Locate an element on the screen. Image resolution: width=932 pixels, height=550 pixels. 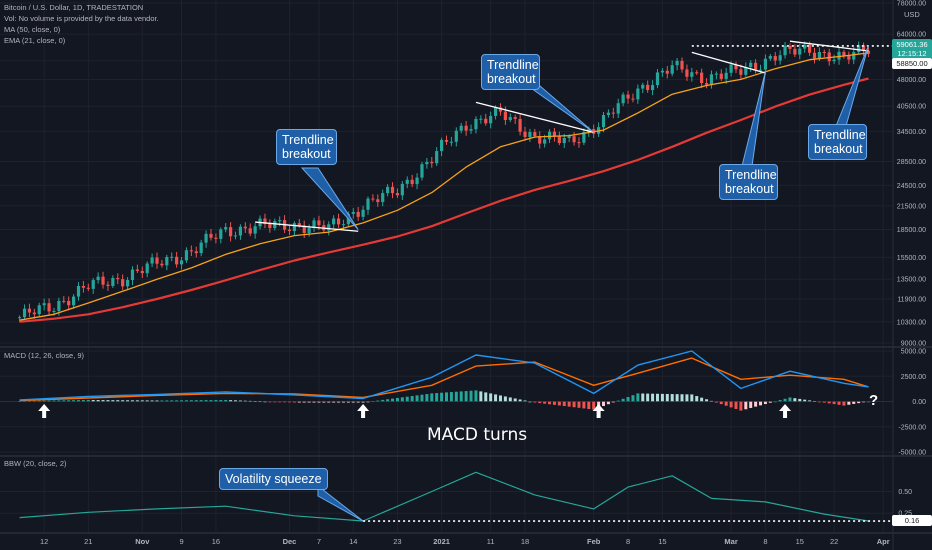
x-tick-label: 22 is located at coordinates (834, 541).